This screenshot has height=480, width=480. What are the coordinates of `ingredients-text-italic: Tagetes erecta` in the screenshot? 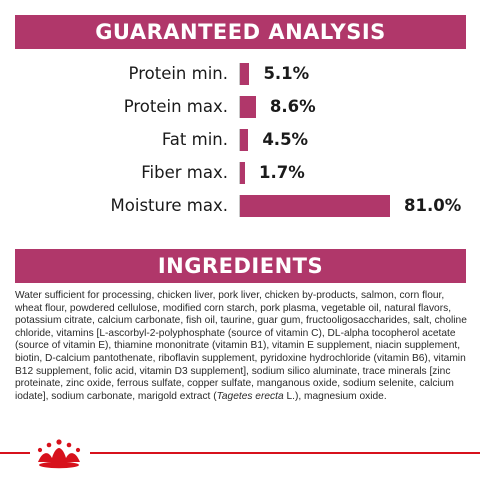 It's located at (250, 396).